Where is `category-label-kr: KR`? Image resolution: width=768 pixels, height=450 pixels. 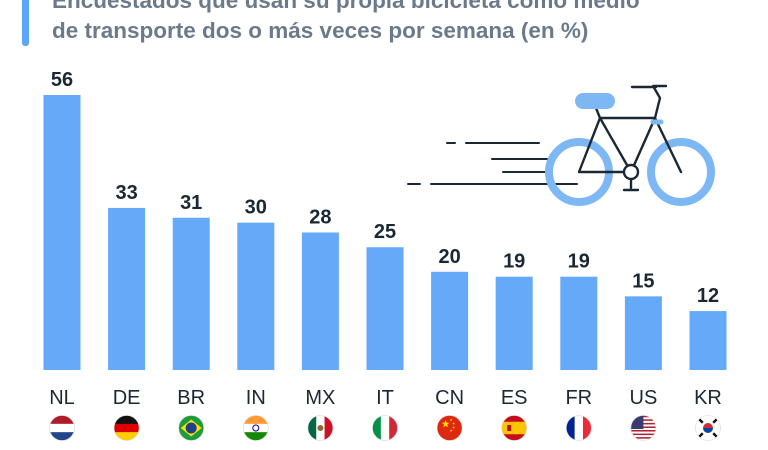
category-label-kr: KR is located at coordinates (708, 398).